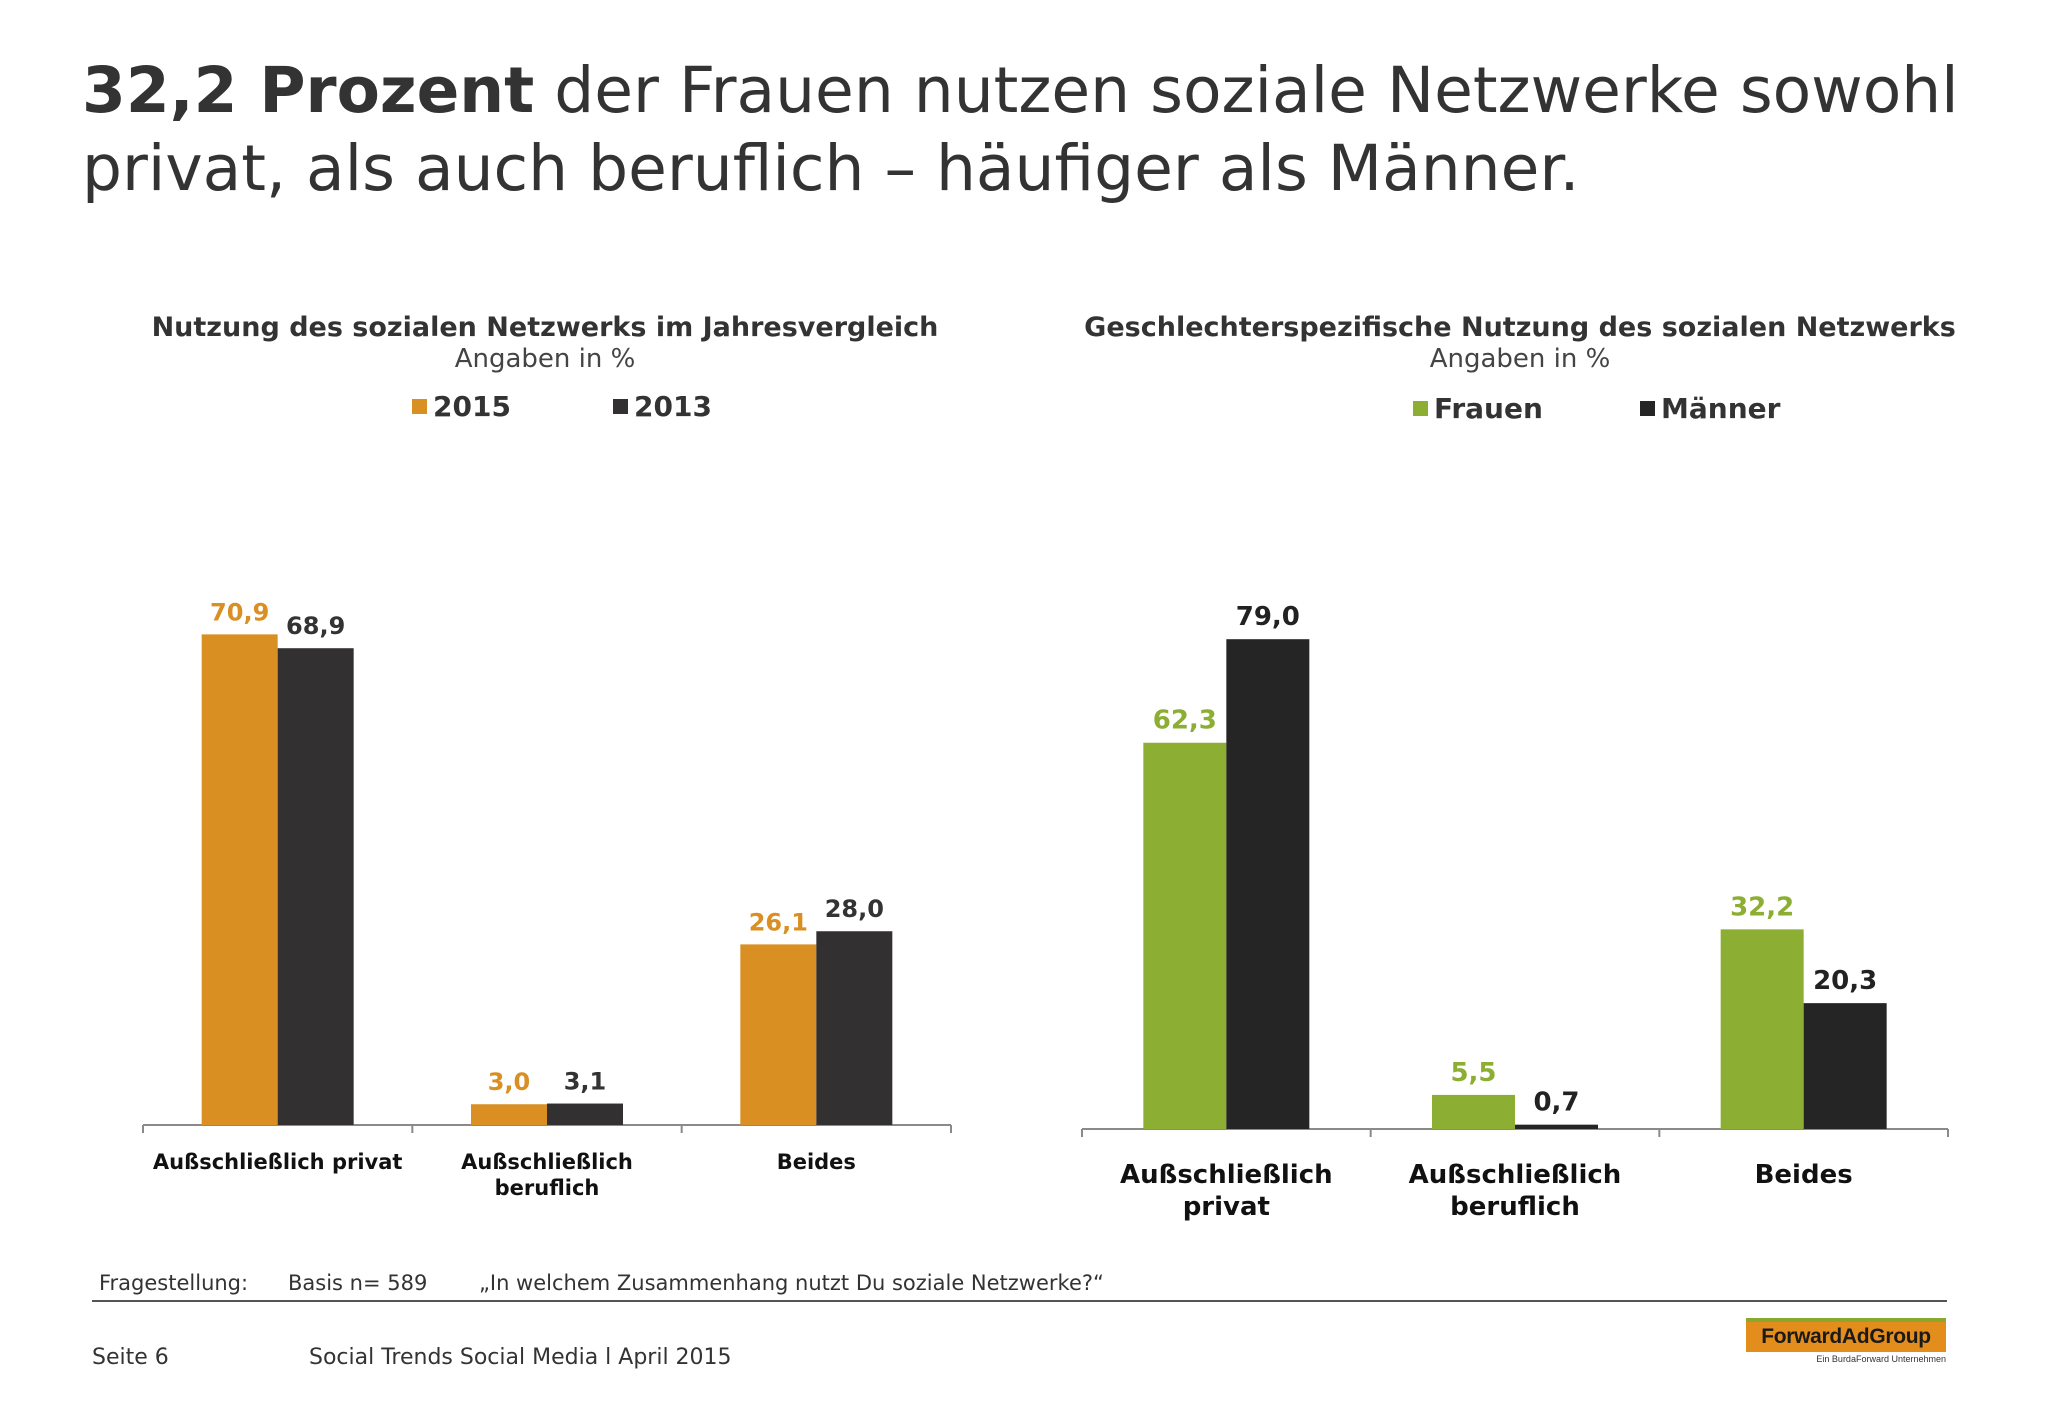  I want to click on right-legend-maenner: Männer, so click(1710, 408).